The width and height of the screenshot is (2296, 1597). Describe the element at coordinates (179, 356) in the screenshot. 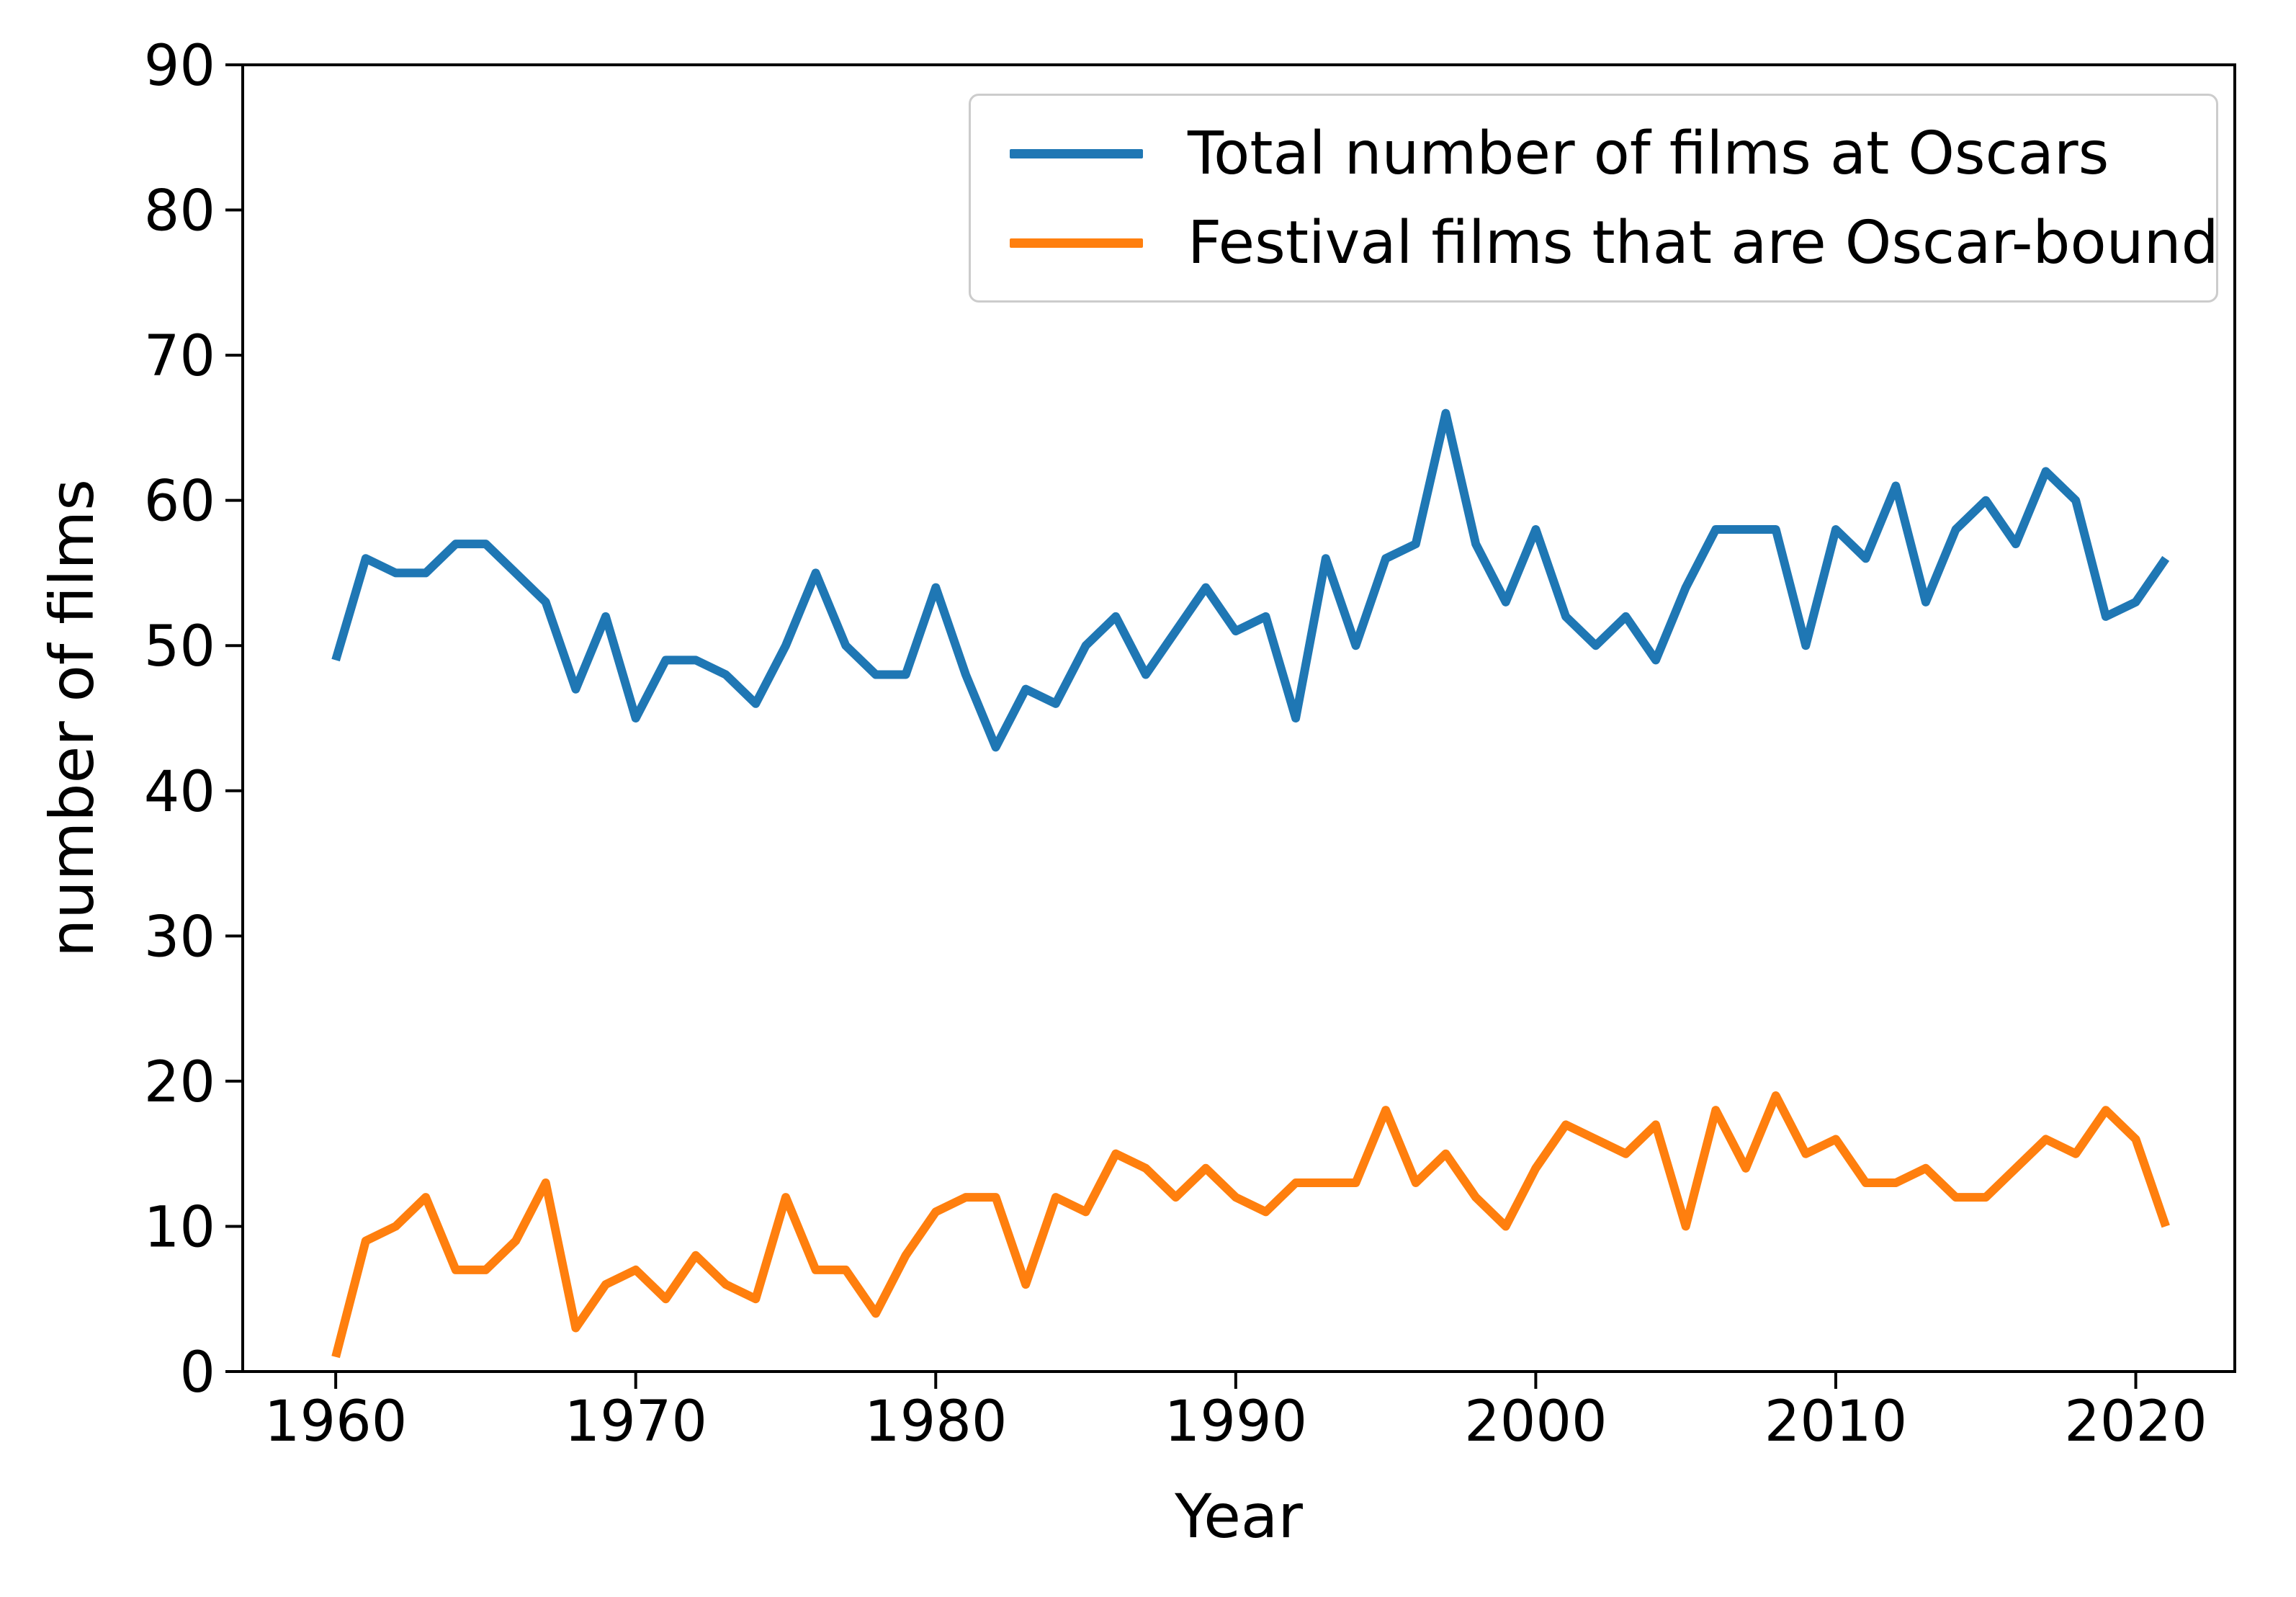

I see `y-tick-label: 70` at that location.